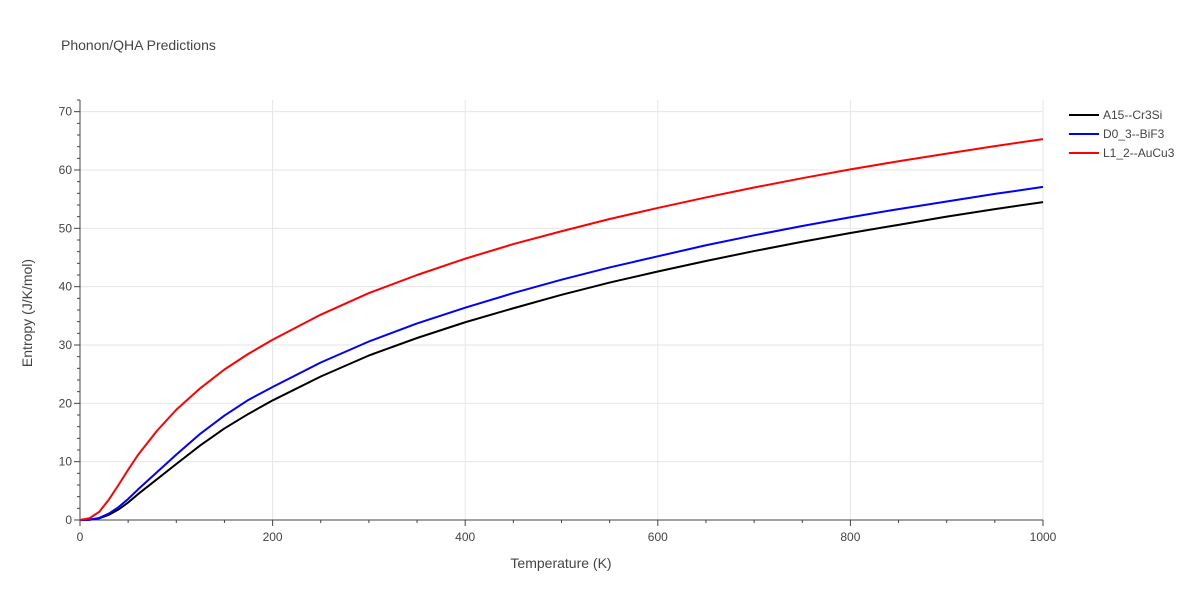  What do you see at coordinates (68, 520) in the screenshot?
I see `y-tick-label: 0` at bounding box center [68, 520].